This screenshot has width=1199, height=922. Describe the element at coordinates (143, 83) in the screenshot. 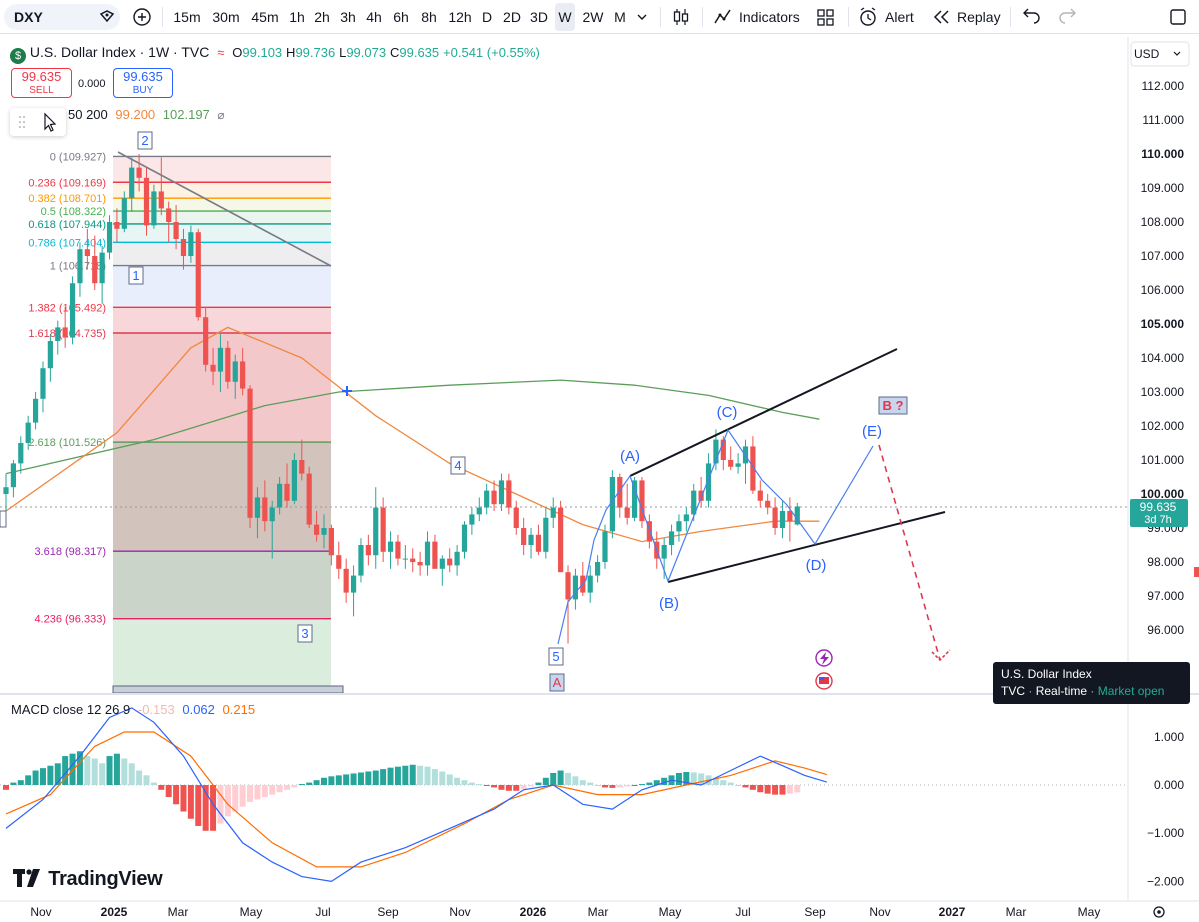

I see `buy-button: 99.635 BUY` at that location.